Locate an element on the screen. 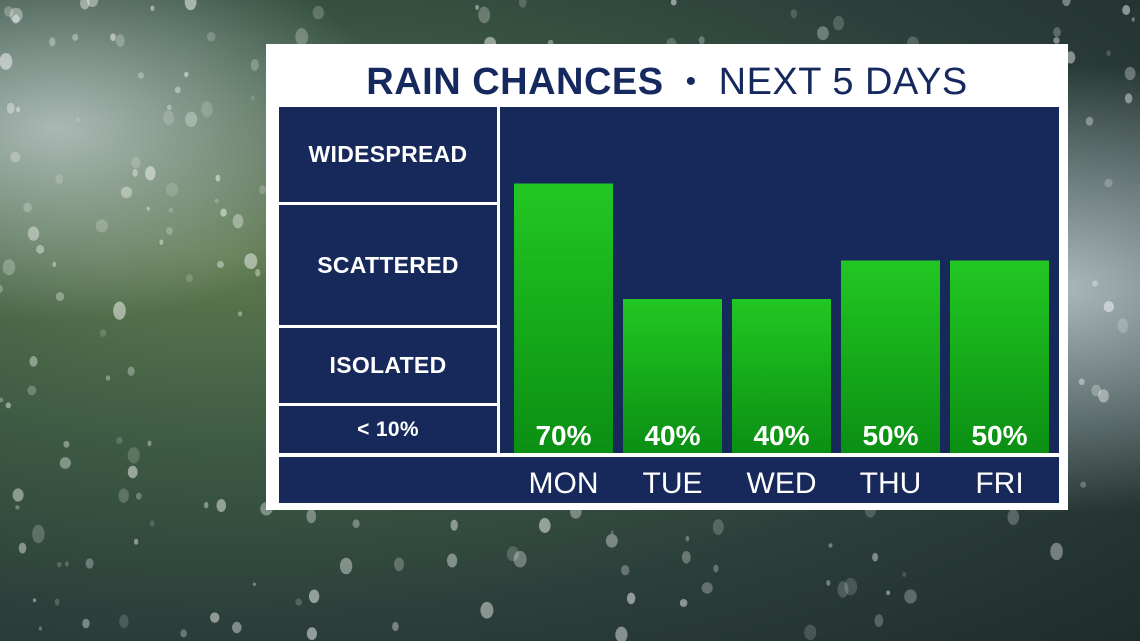  bar-value-label-fri: 50% is located at coordinates (999, 435).